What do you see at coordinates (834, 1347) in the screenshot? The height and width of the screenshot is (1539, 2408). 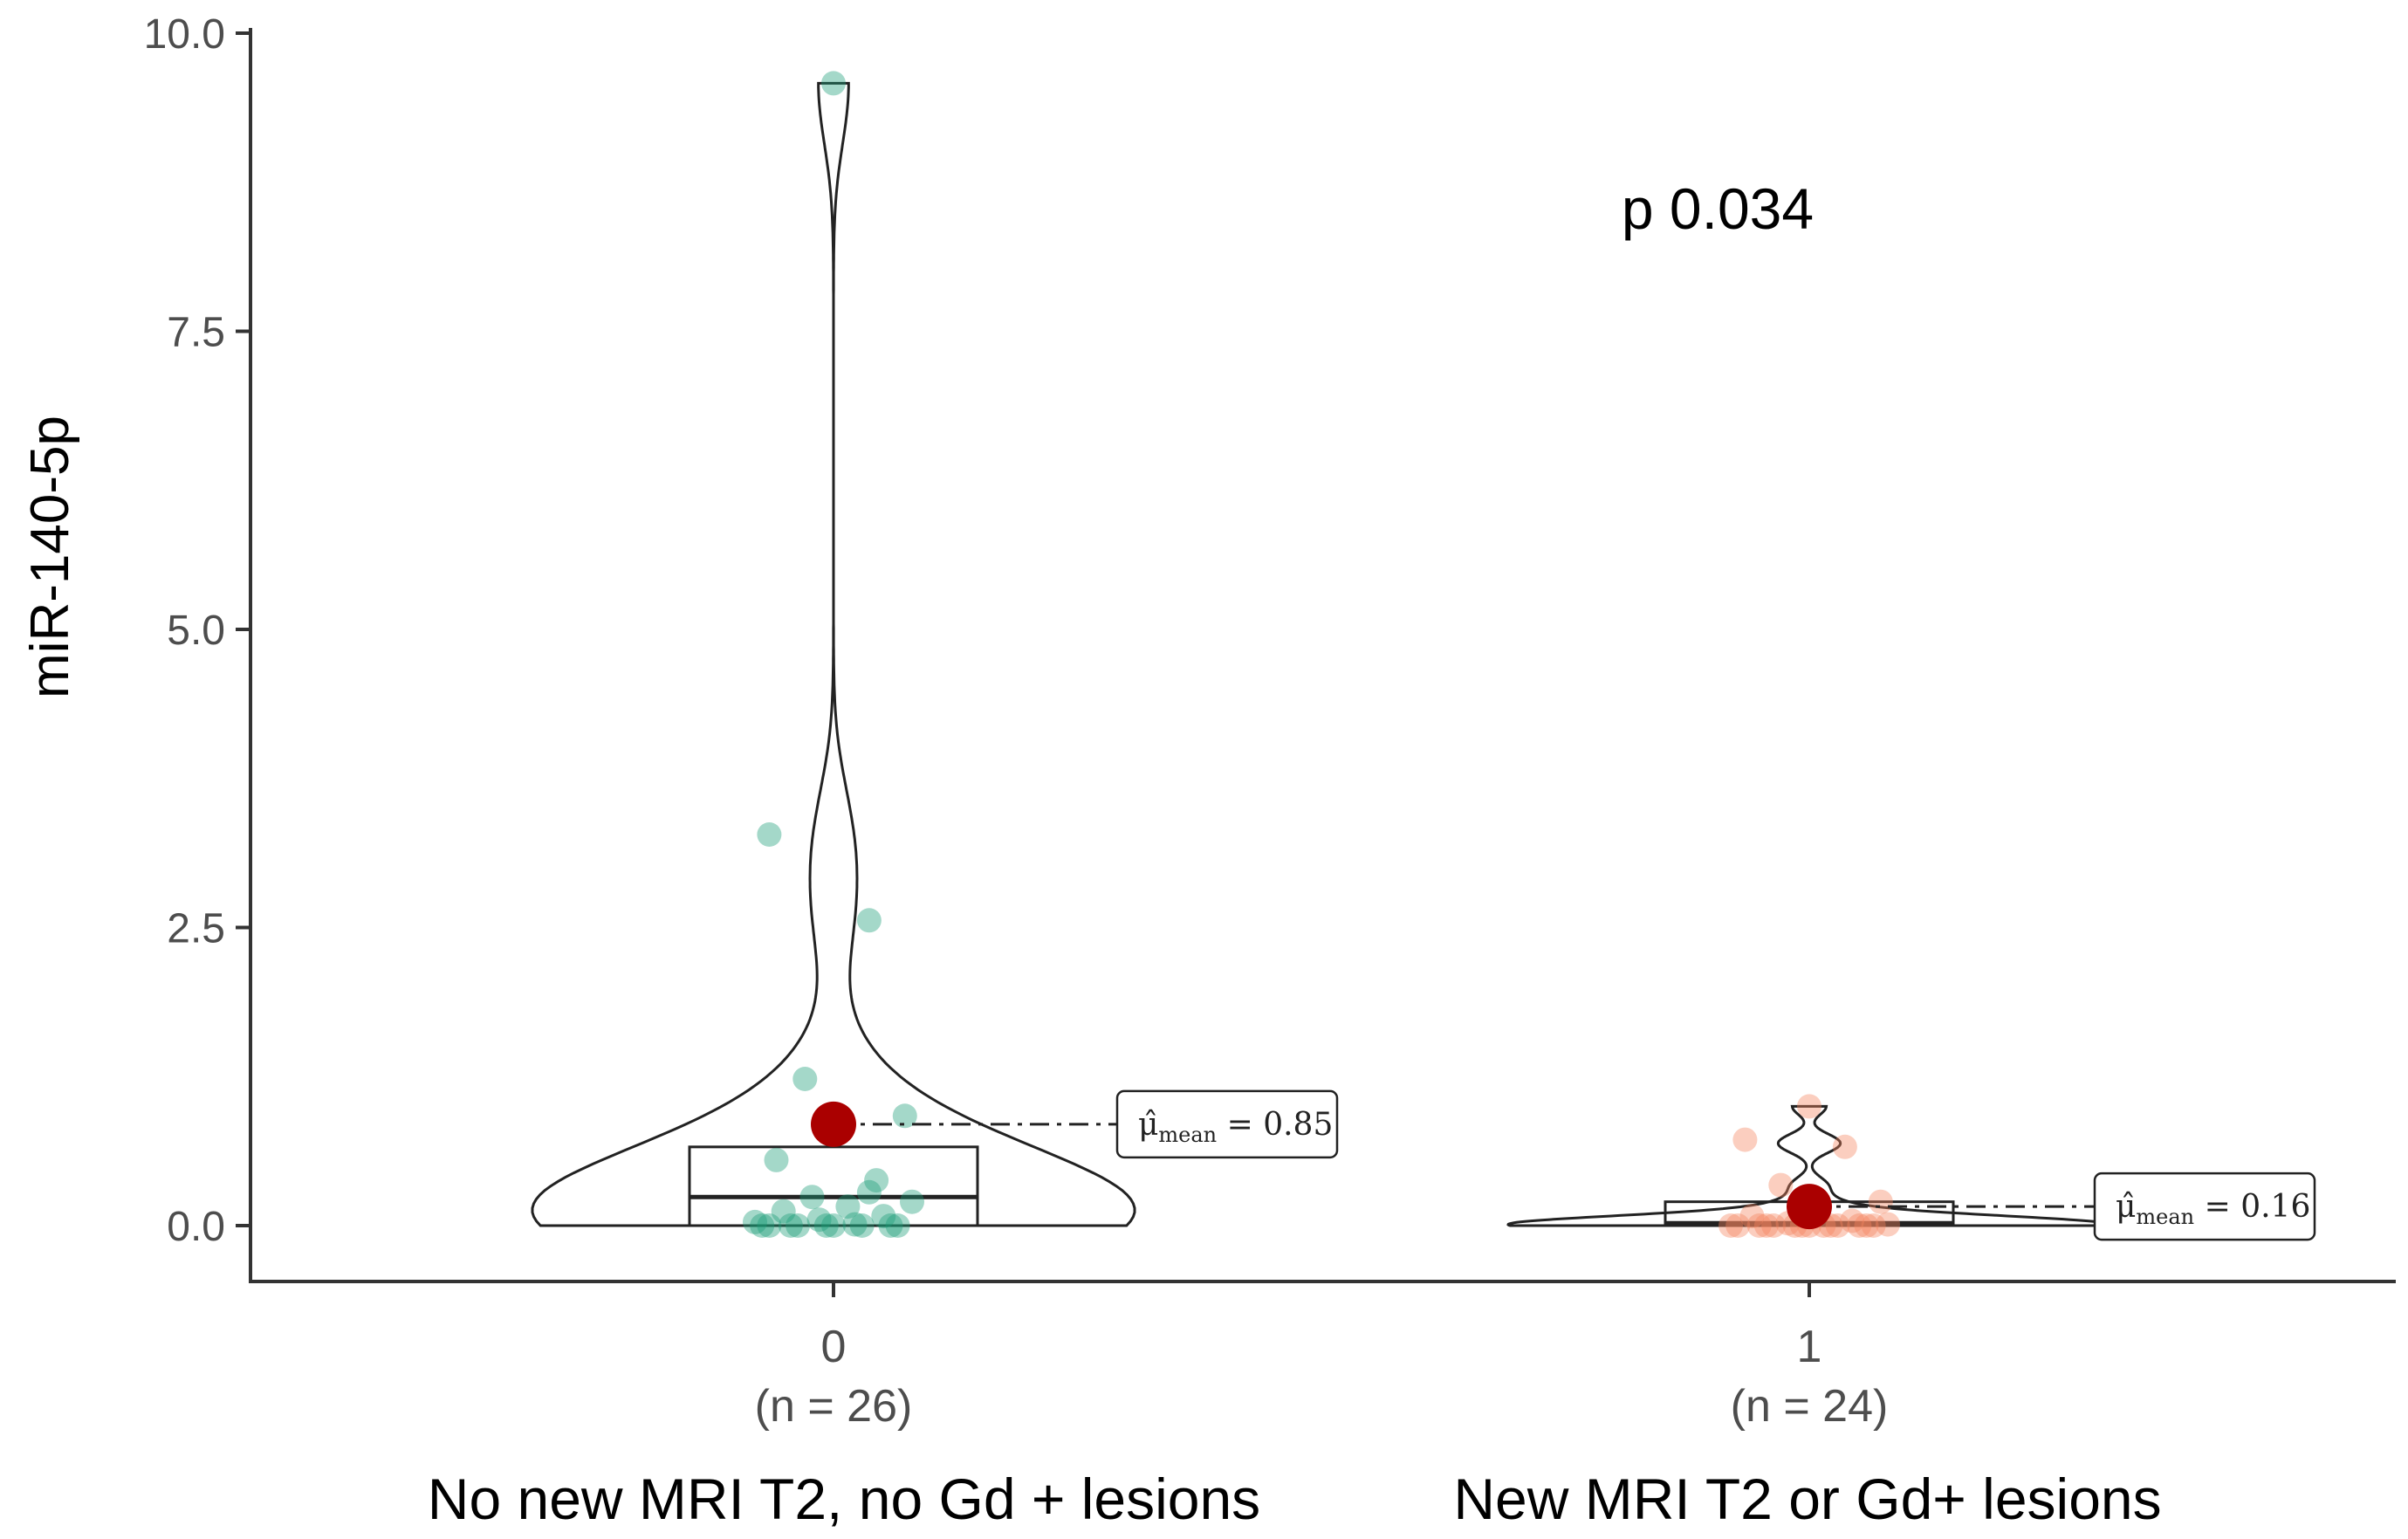 I see `x-tick-label: 0` at bounding box center [834, 1347].